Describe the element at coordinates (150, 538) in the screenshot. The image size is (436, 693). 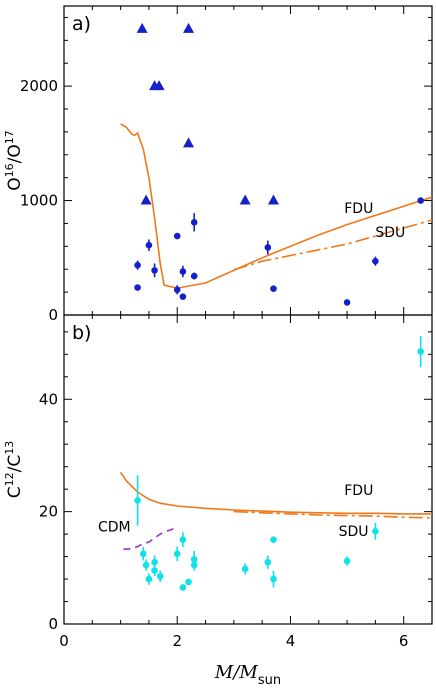
I see `cdm-line` at that location.